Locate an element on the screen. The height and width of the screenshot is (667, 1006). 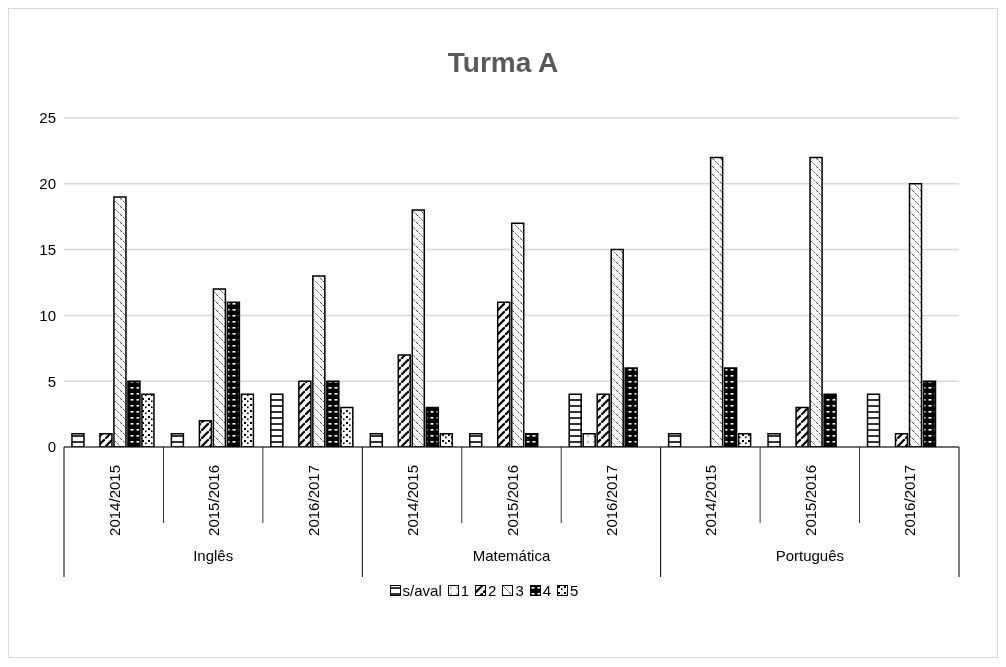
legend-label: 1 is located at coordinates (465, 590).